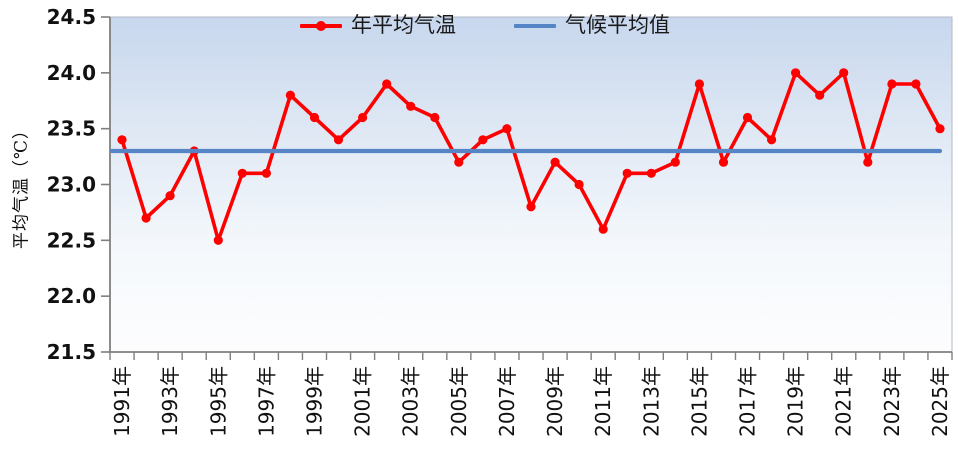 This screenshot has width=958, height=468. What do you see at coordinates (651, 401) in the screenshot?
I see `x-tick-label: 2013年` at bounding box center [651, 401].